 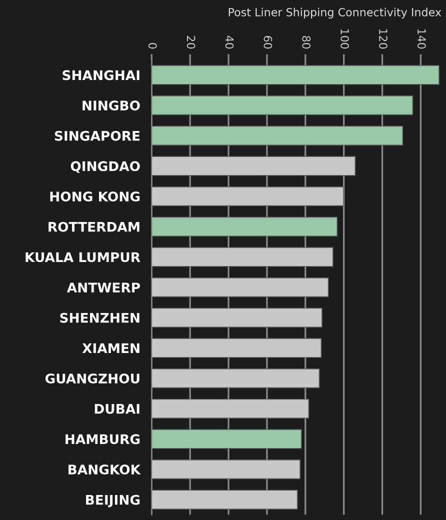 What do you see at coordinates (103, 439) in the screenshot?
I see `y-tick-label: HAMBURG` at bounding box center [103, 439].